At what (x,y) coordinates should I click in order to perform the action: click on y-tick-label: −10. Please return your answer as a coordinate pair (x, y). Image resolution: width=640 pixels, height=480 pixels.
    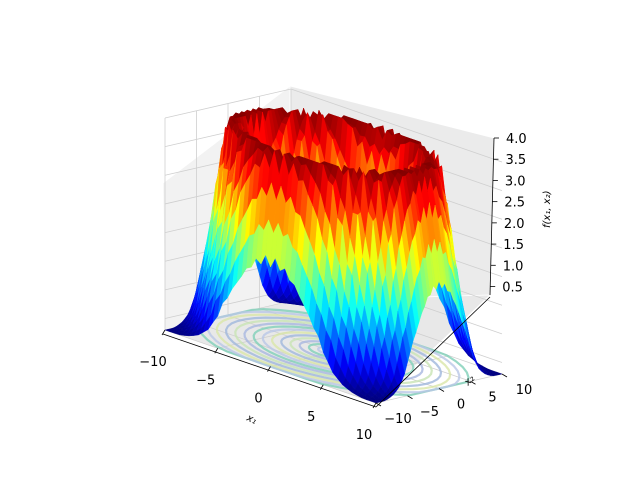
    Looking at the image, I should click on (397, 419).